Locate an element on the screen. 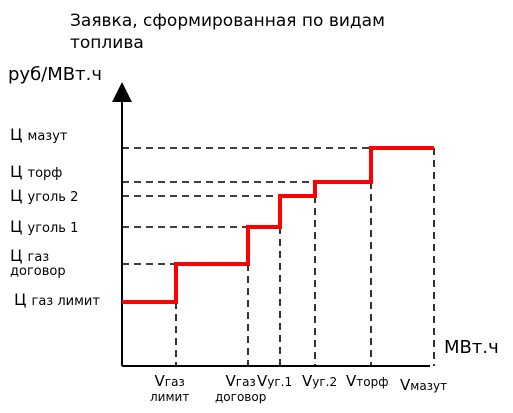 The height and width of the screenshot is (413, 513). x-label-ug1: Vуг.1 is located at coordinates (274, 380).